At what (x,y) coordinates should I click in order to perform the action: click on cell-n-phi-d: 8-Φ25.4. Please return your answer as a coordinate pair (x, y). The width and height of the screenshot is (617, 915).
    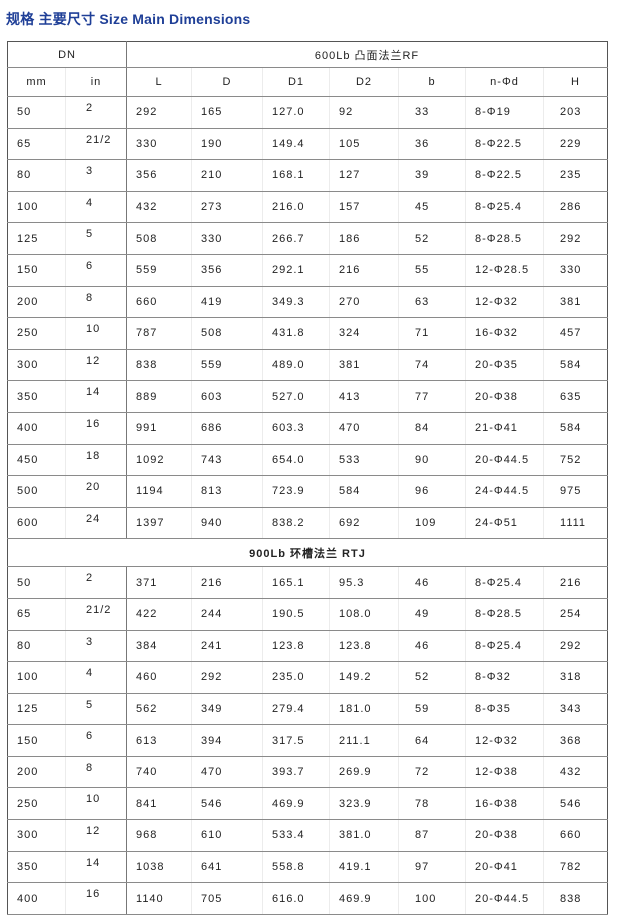
    Looking at the image, I should click on (505, 582).